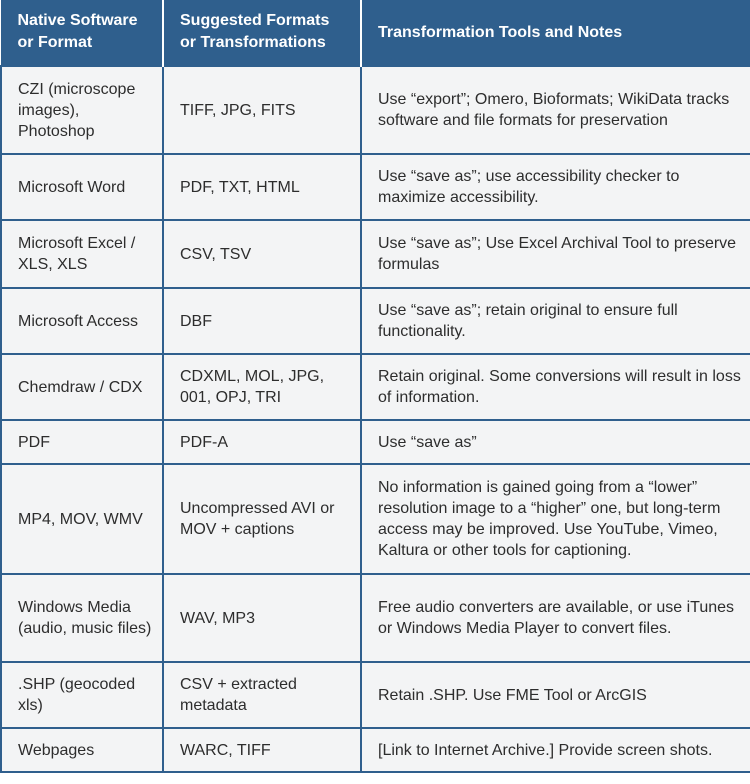 Image resolution: width=750 pixels, height=784 pixels. I want to click on cell-native-format: Microsoft Word, so click(82, 187).